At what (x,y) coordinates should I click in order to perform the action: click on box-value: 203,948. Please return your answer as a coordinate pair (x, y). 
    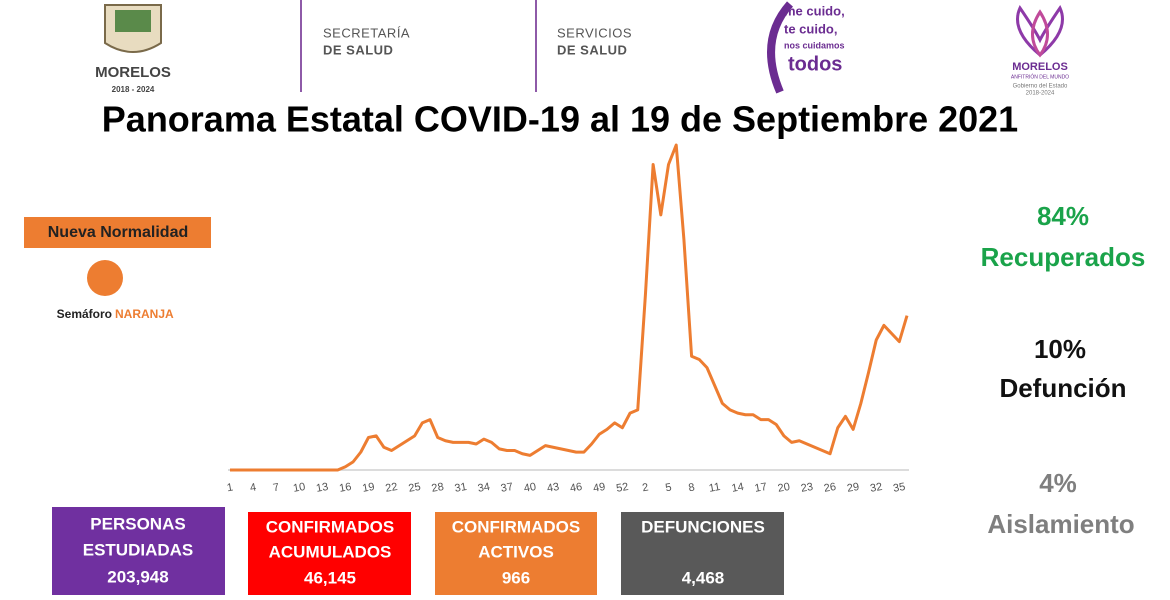
    Looking at the image, I should click on (137, 576).